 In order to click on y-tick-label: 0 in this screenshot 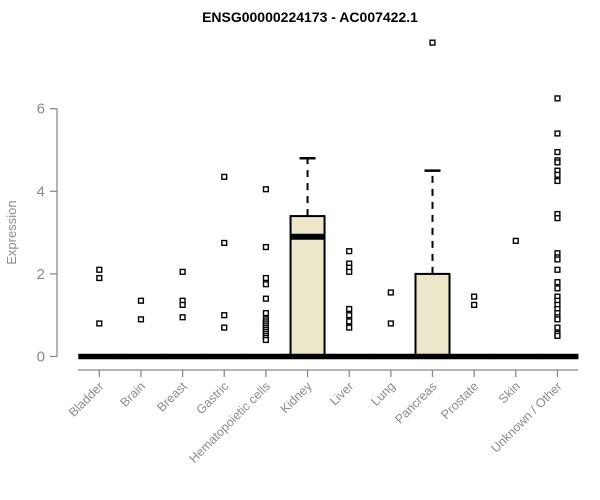, I will do `click(41, 357)`.